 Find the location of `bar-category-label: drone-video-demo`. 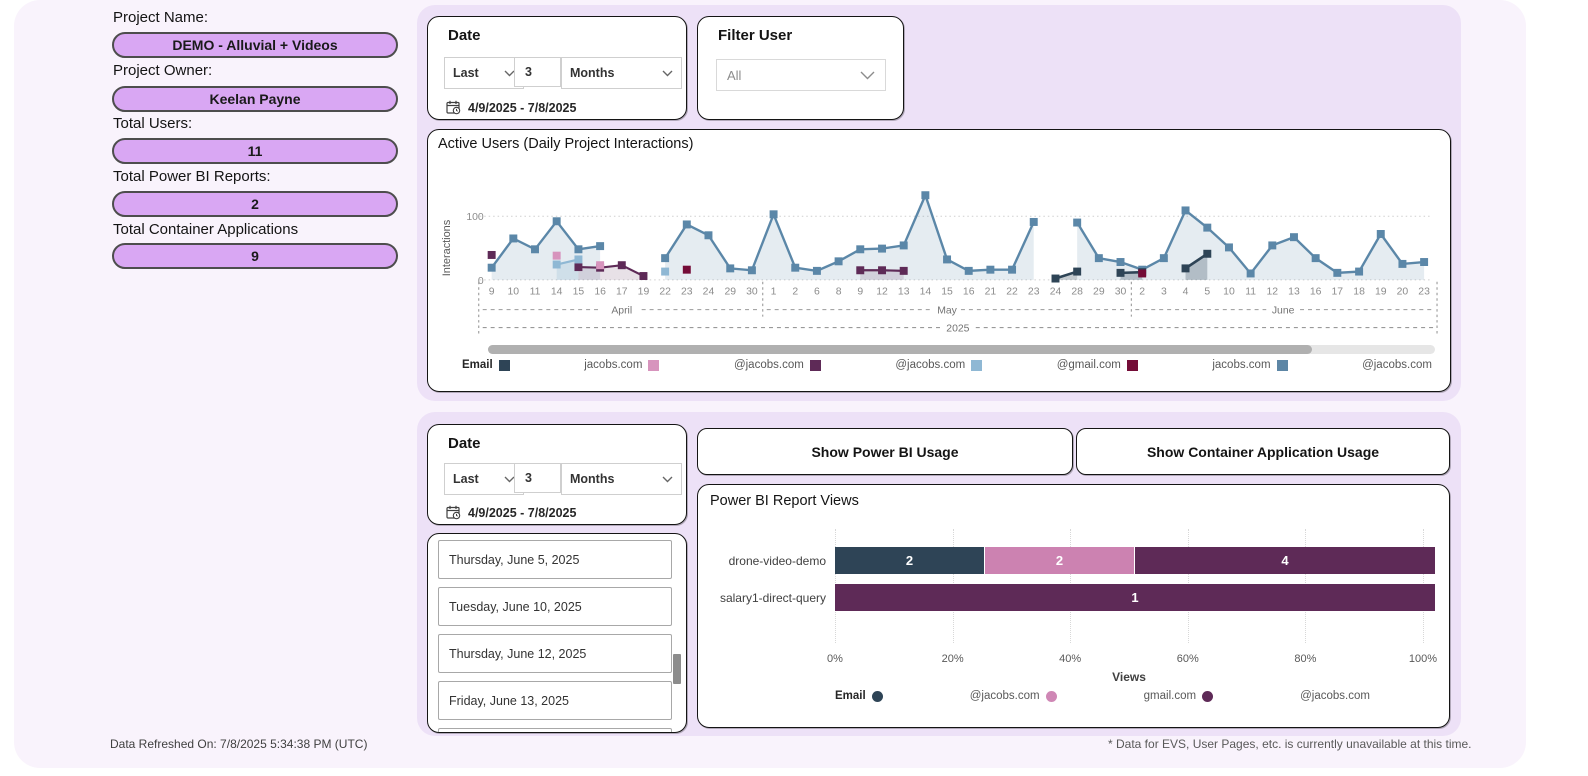

bar-category-label: drone-video-demo is located at coordinates (777, 560).